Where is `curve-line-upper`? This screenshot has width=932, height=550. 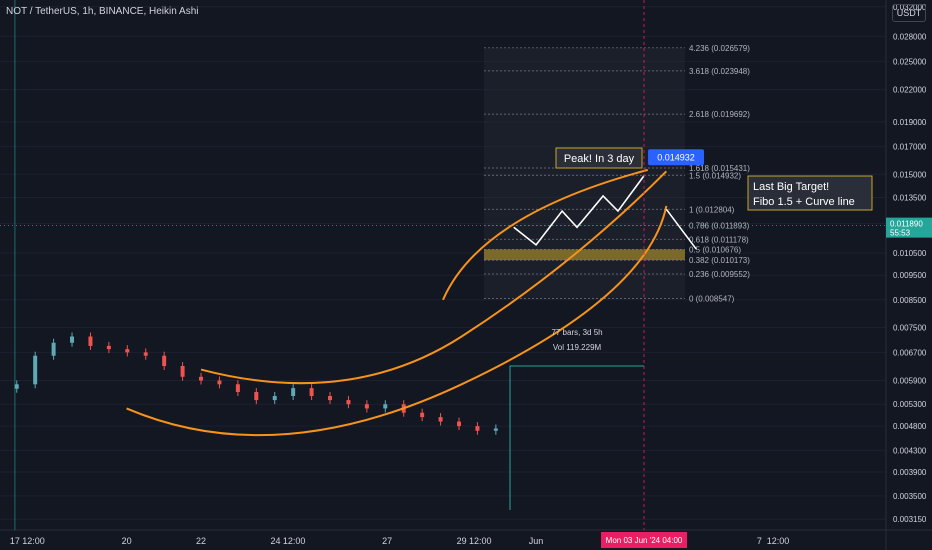 curve-line-upper is located at coordinates (545, 234).